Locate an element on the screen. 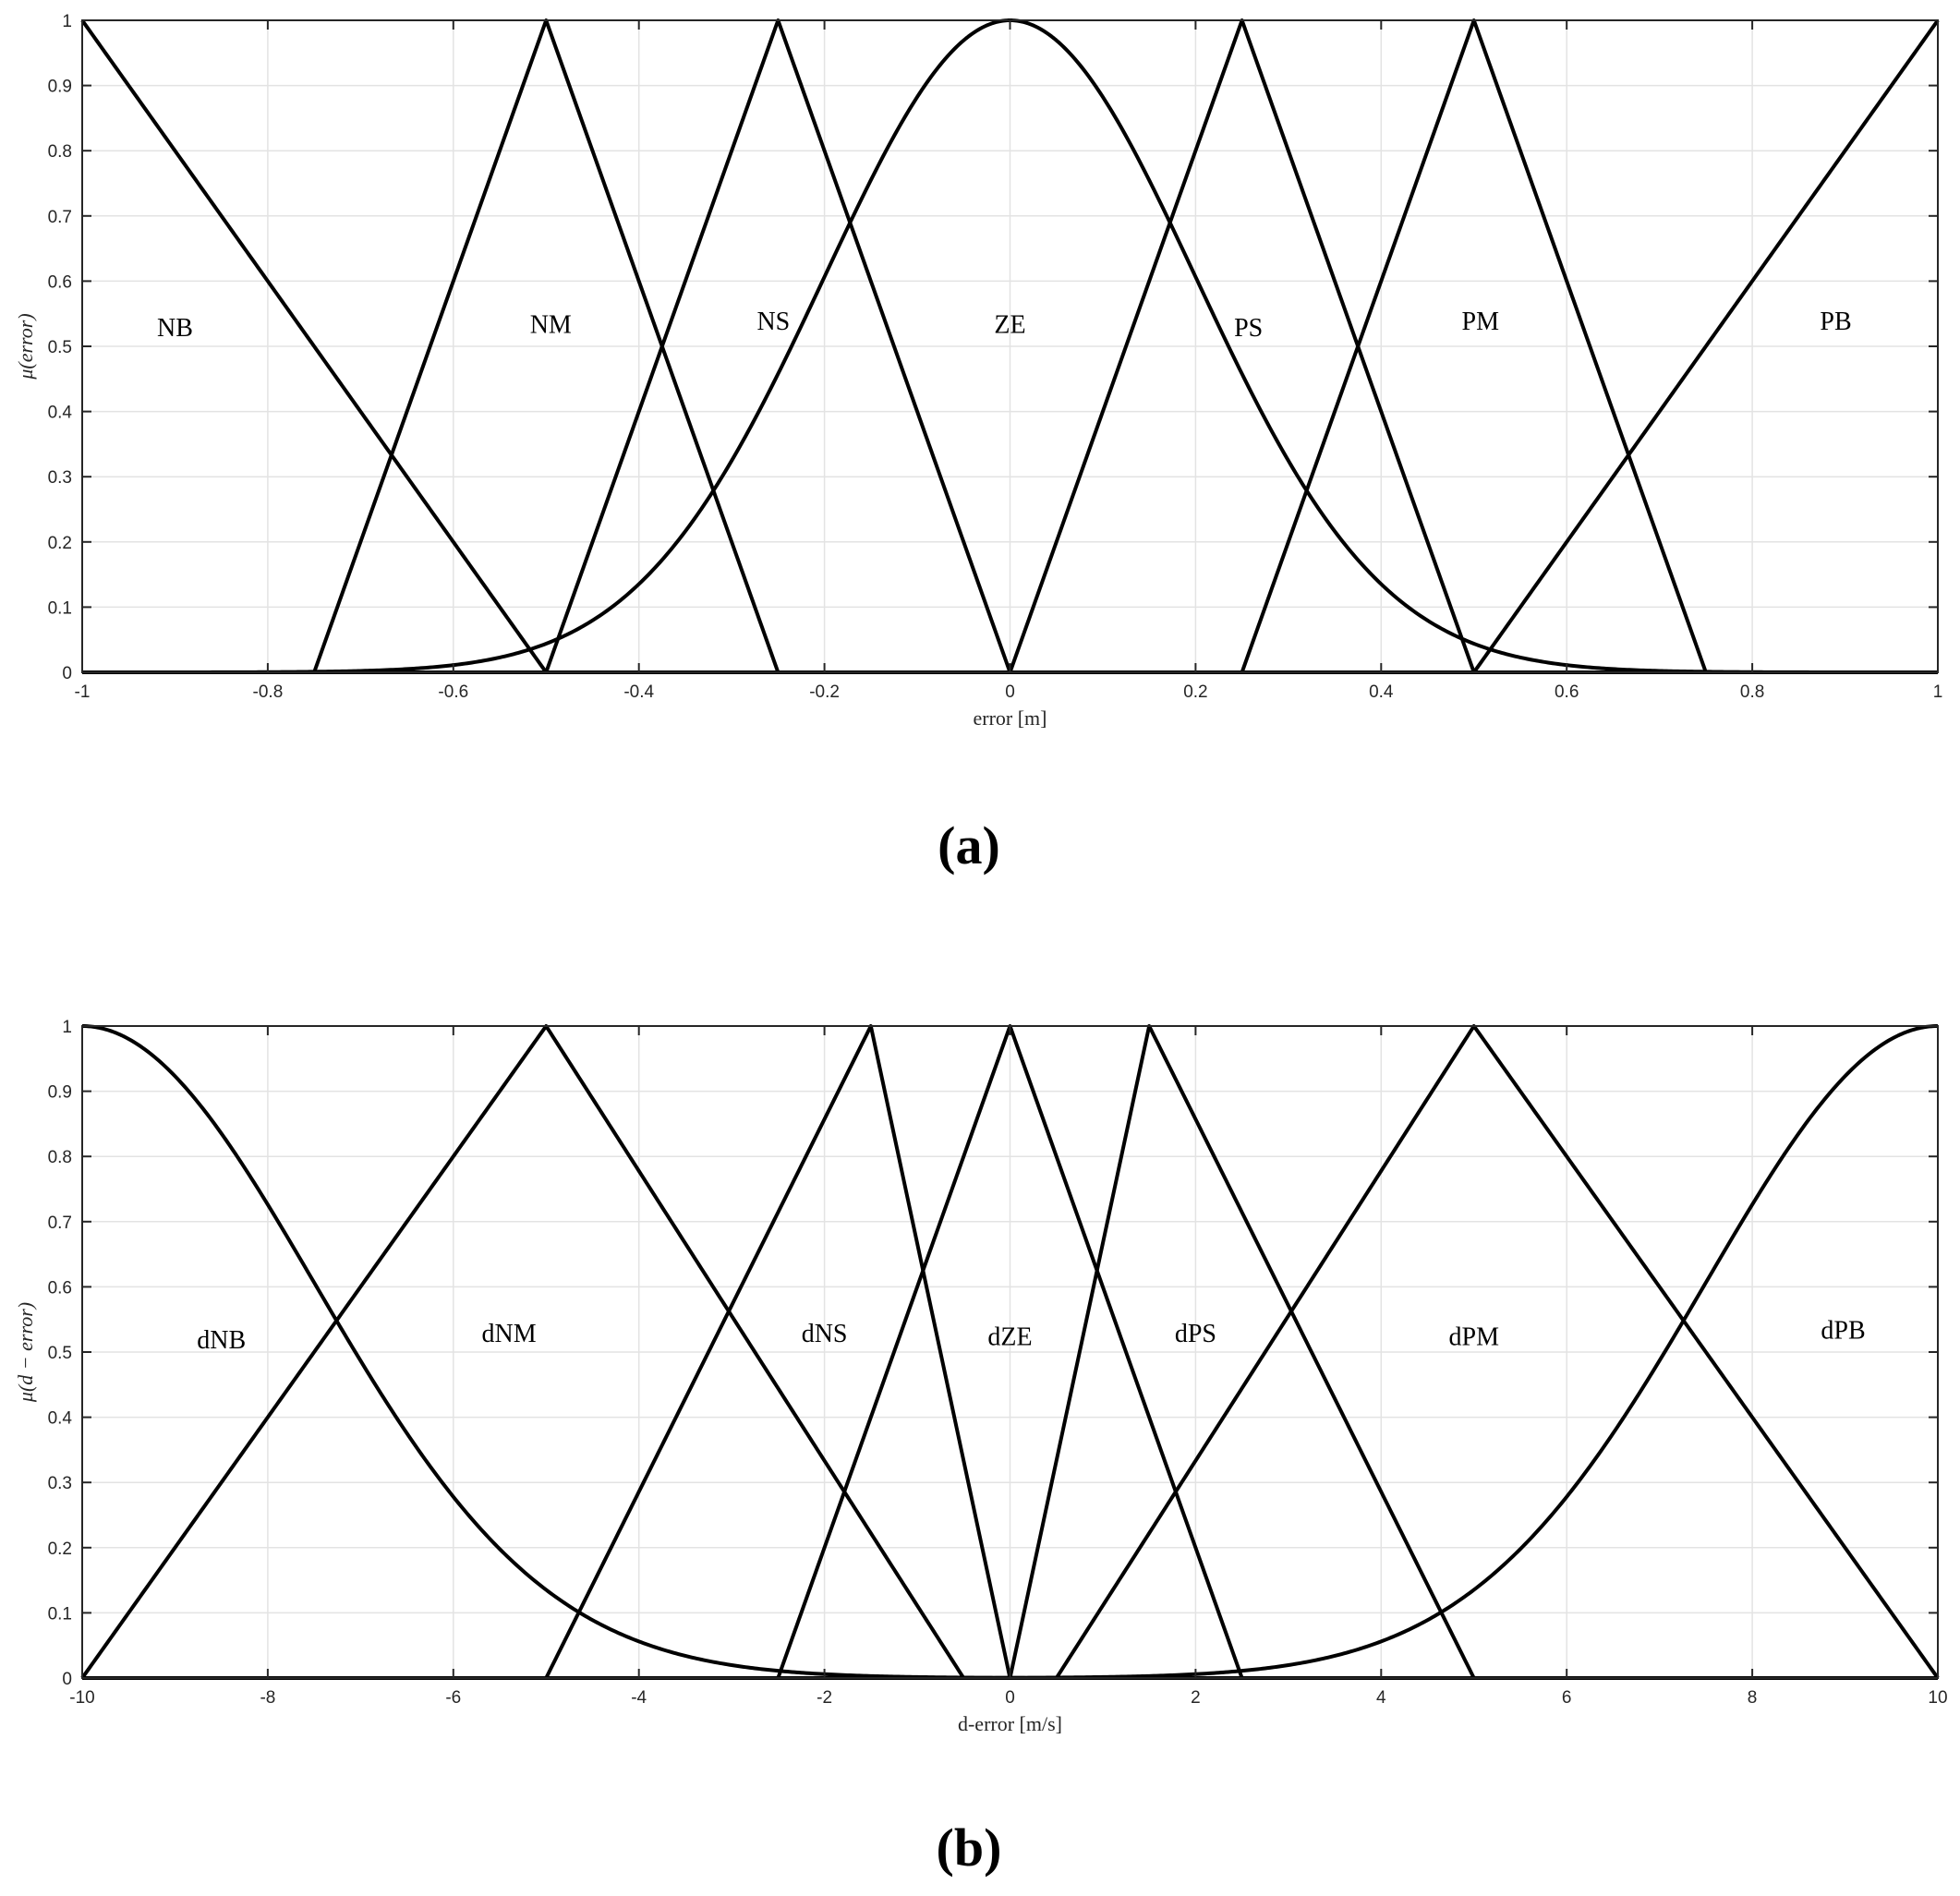 The width and height of the screenshot is (1960, 1896). x-tick-label: 0.2 is located at coordinates (1195, 692).